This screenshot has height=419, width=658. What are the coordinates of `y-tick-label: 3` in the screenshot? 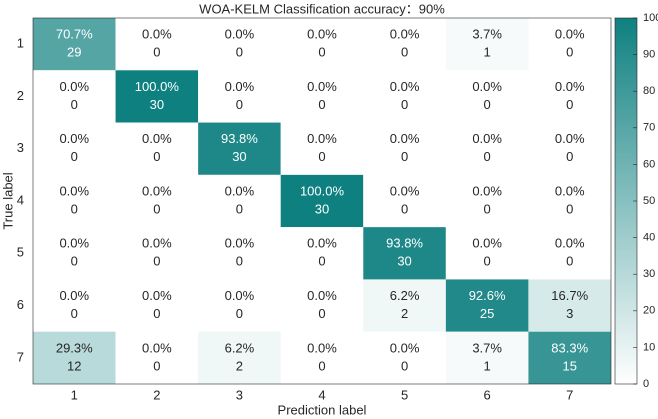 It's located at (20, 147).